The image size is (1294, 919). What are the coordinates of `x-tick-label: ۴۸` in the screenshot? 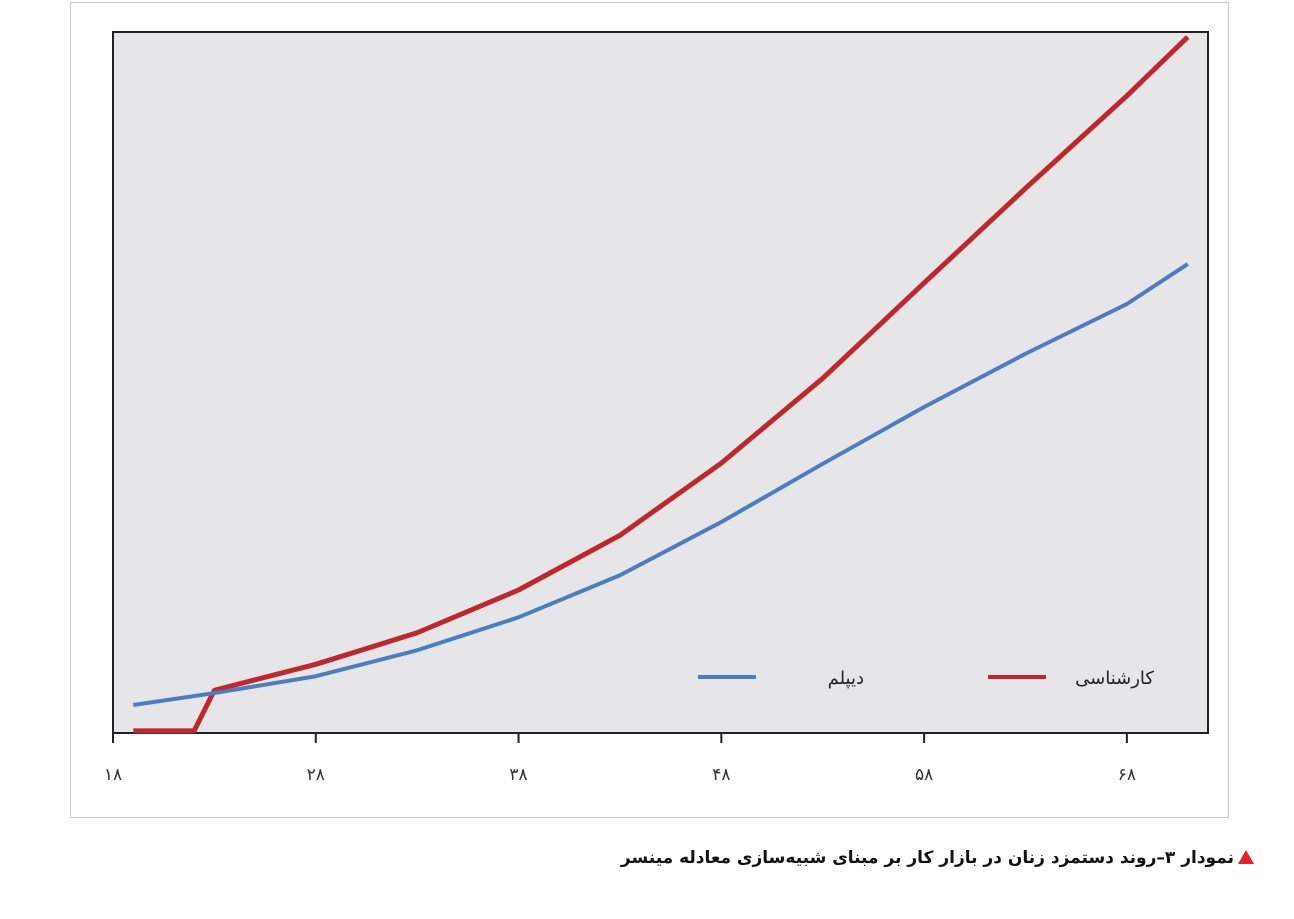 It's located at (721, 775).